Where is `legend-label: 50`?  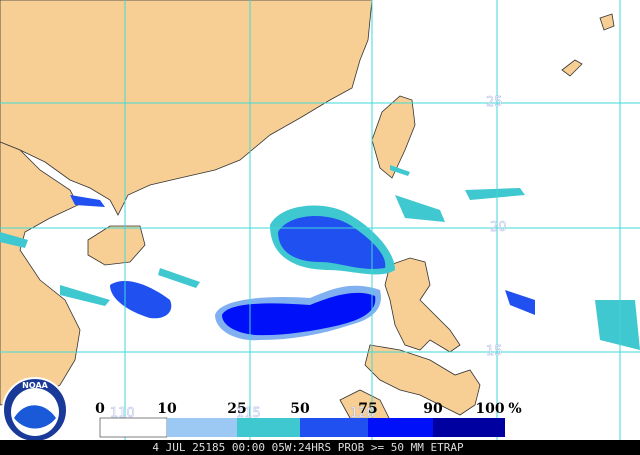 legend-label: 50 is located at coordinates (300, 409).